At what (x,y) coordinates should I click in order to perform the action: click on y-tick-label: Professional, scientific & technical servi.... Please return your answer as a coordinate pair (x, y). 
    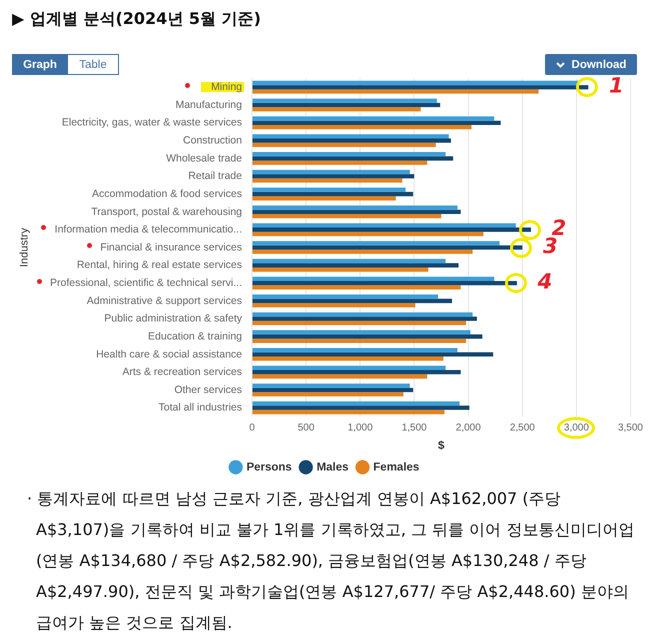
    Looking at the image, I should click on (146, 283).